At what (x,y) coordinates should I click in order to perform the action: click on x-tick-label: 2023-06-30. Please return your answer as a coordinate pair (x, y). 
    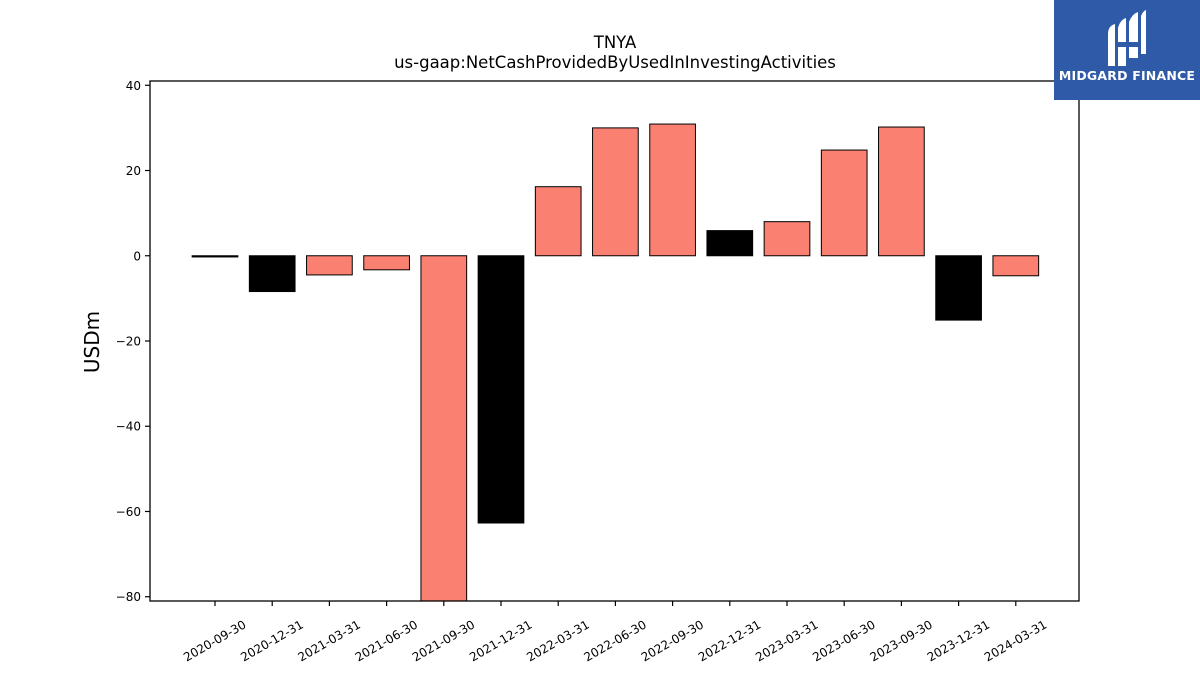
    Looking at the image, I should click on (843, 640).